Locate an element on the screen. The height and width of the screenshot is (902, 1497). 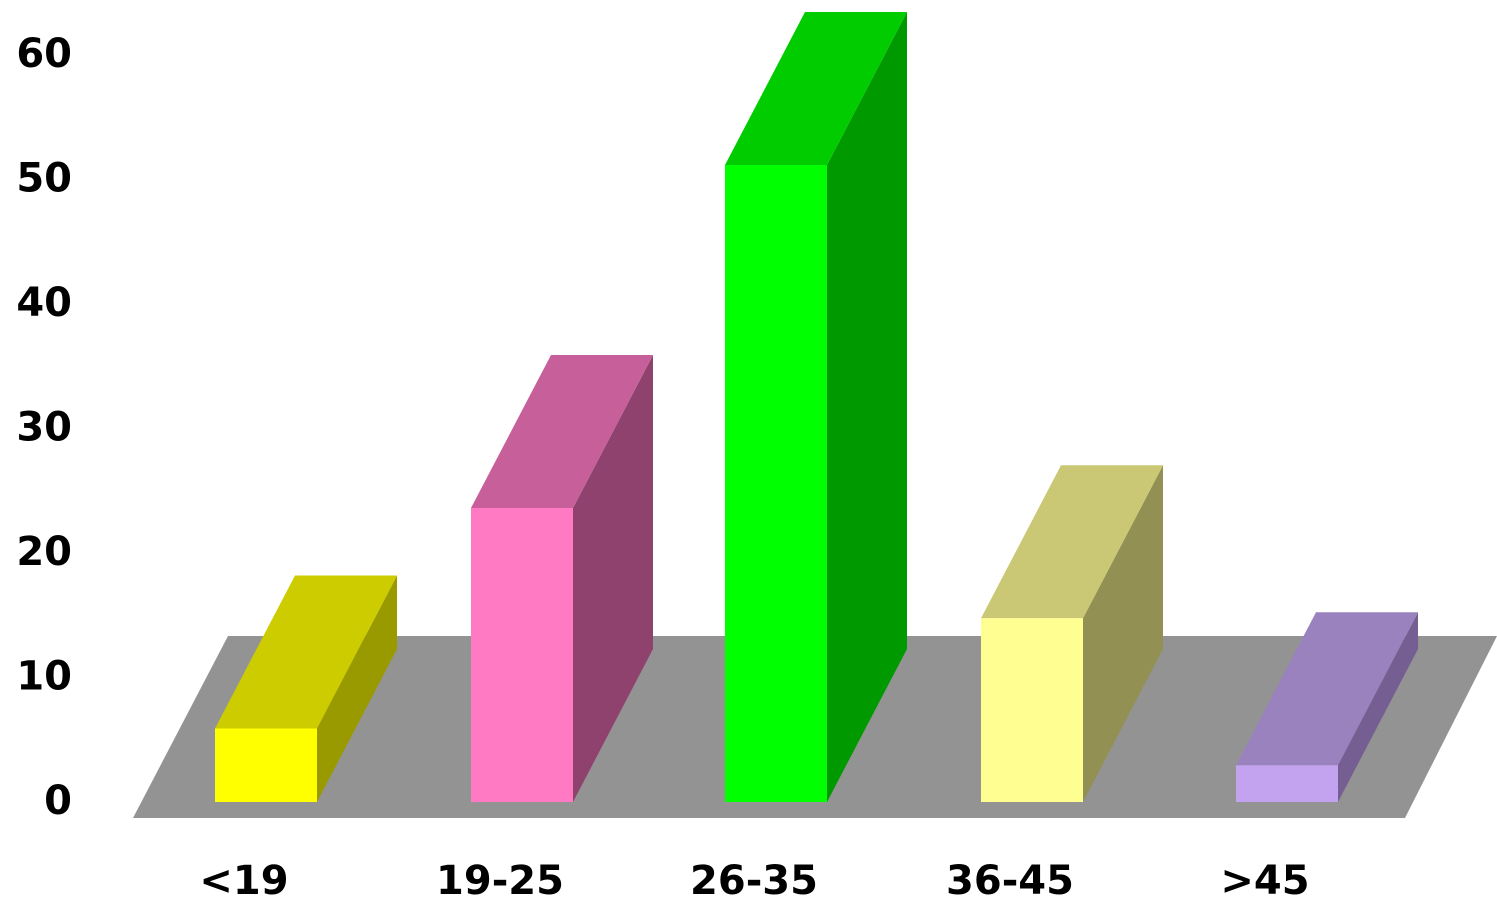
y-axis: 0 10 20 30 40 50 60 is located at coordinates (44, 427).